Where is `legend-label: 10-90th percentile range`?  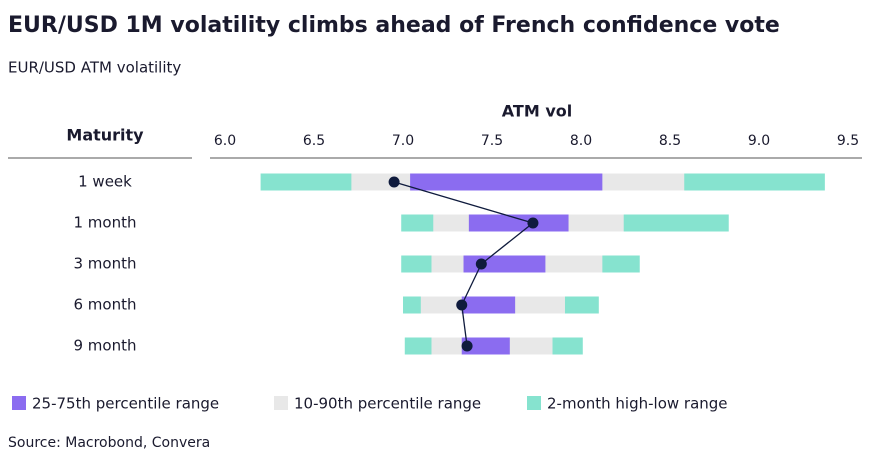 legend-label: 10-90th percentile range is located at coordinates (387, 404).